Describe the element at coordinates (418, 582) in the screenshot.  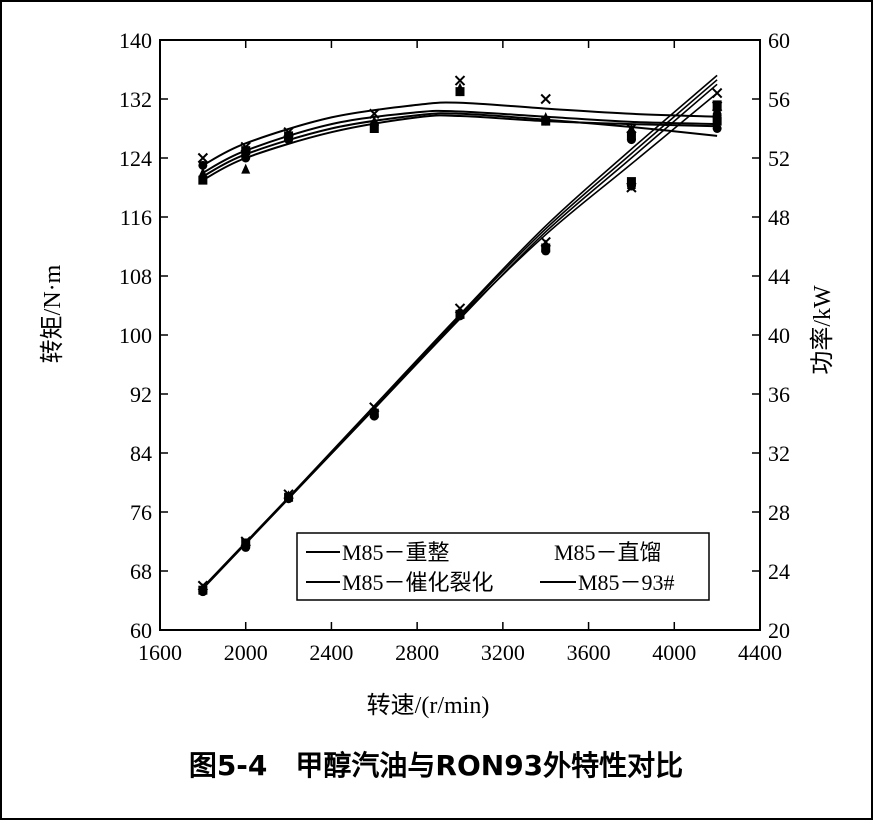
I see `legend-entry: M85－催化裂化` at that location.